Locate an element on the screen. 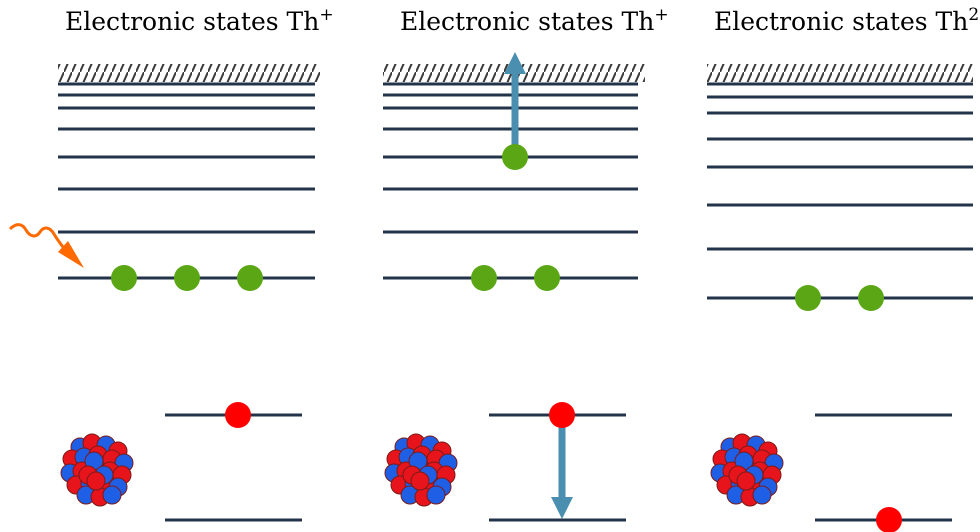 This screenshot has height=532, width=980. panel-1-title: Electronic states Th+ is located at coordinates (199, 20).